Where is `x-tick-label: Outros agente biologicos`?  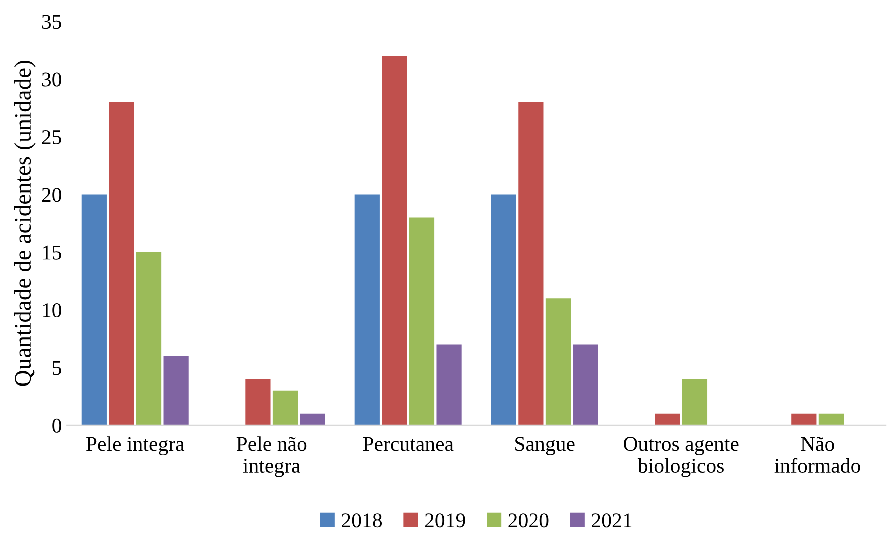
x-tick-label: Outros agente biologicos is located at coordinates (681, 457).